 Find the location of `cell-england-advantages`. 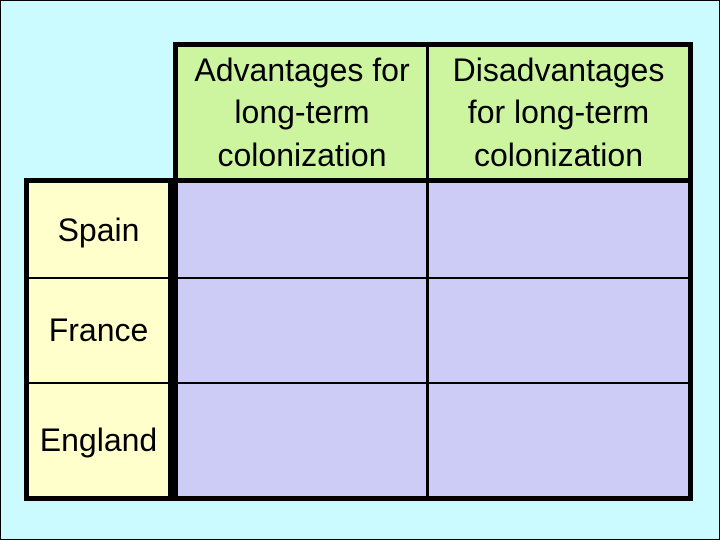

cell-england-advantages is located at coordinates (302, 439).